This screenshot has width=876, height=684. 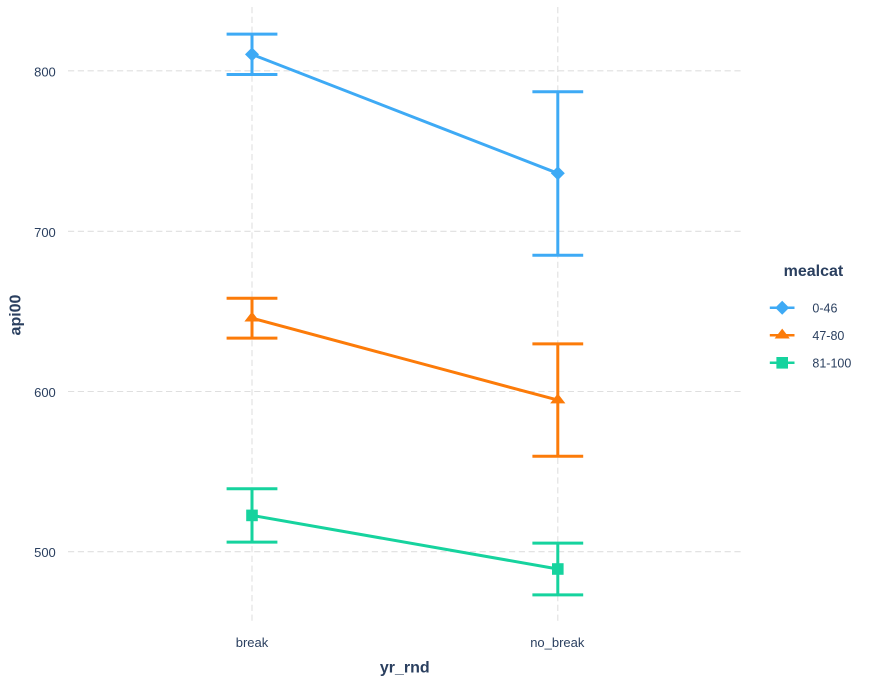 What do you see at coordinates (824, 308) in the screenshot?
I see `svg-text: 0-46` at bounding box center [824, 308].